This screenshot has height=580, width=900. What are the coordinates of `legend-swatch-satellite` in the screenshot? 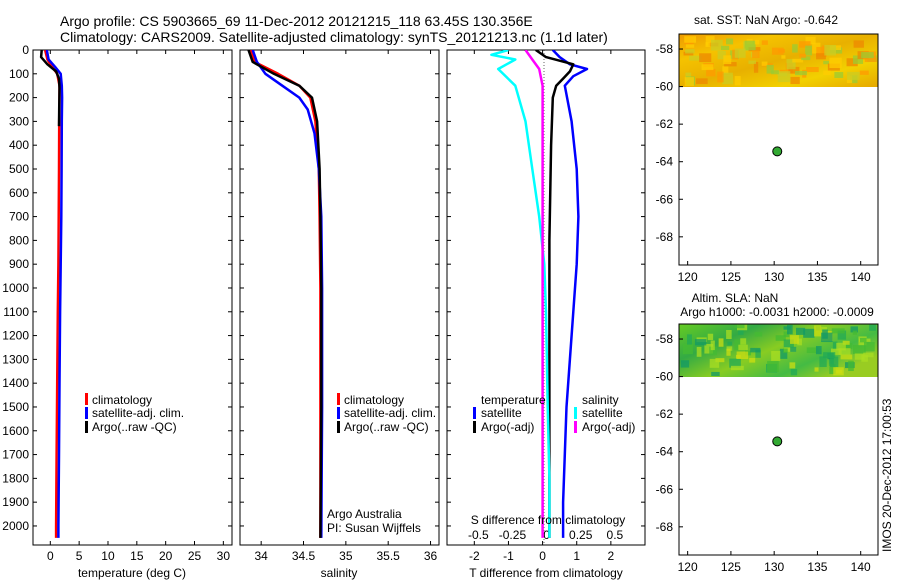 It's located at (86, 413).